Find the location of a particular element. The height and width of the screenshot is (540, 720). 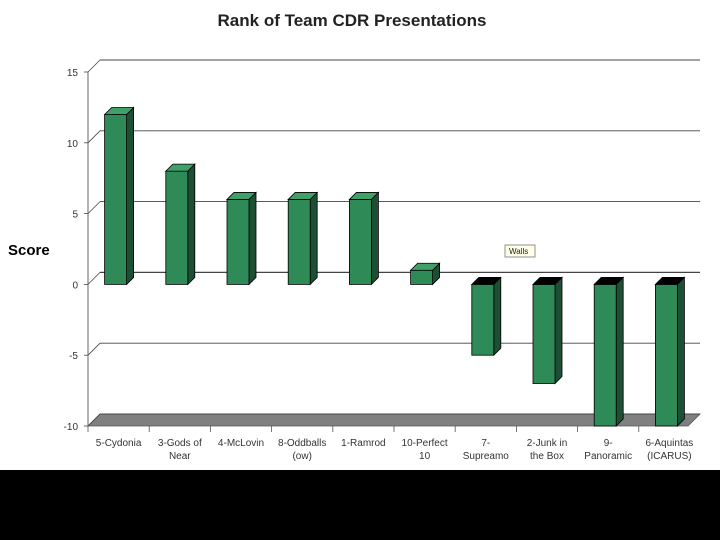

x-tick-label: 4-McLovin is located at coordinates (241, 443).